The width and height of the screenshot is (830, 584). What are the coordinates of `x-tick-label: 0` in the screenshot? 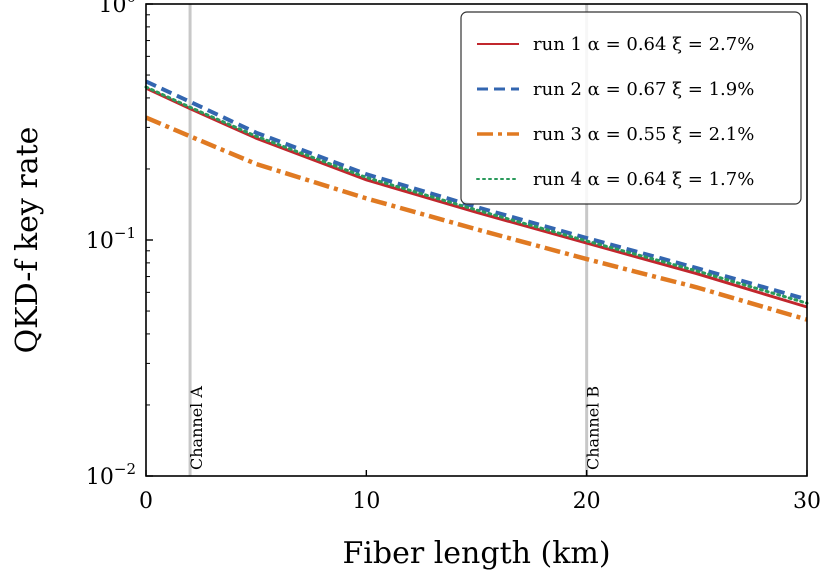 It's located at (146, 501).